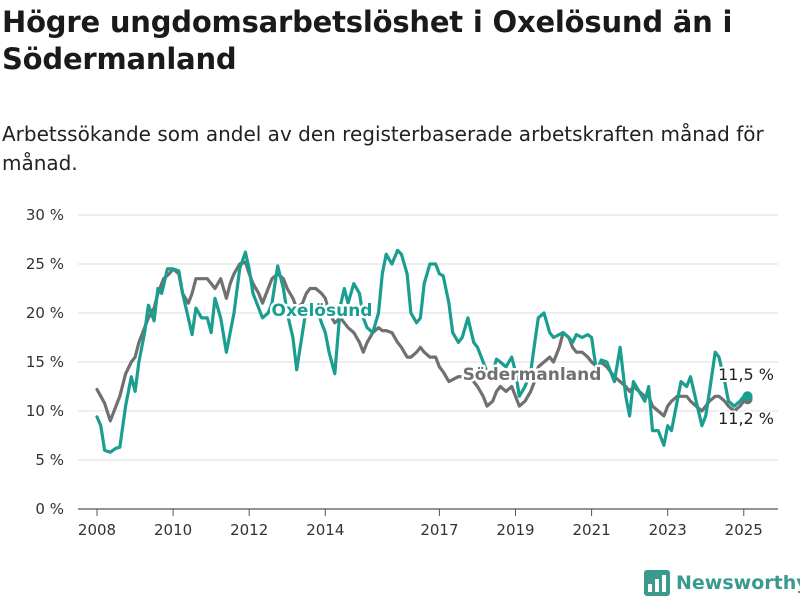 This screenshot has width=800, height=600. I want to click on y-tick-label: 0 %, so click(49, 509).